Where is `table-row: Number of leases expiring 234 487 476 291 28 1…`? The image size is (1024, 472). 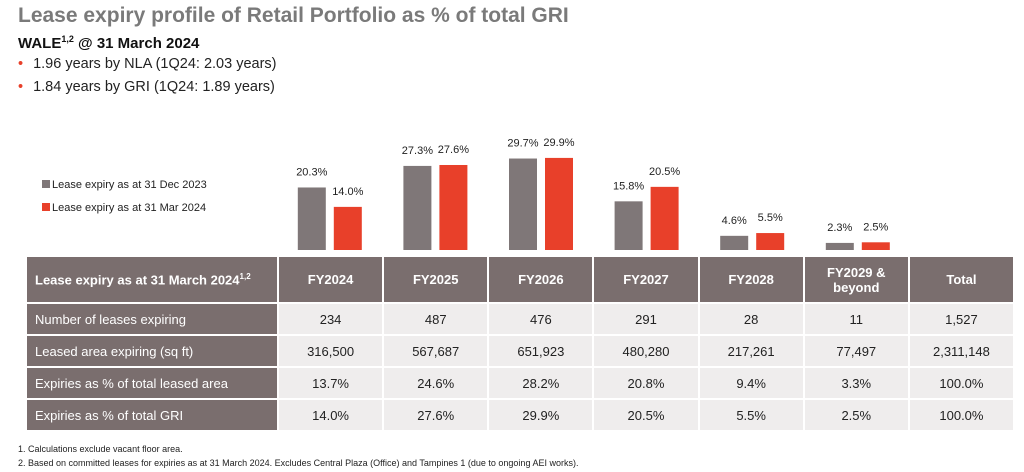
table-row: Number of leases expiring 234 487 476 291 28 1… is located at coordinates (520, 319).